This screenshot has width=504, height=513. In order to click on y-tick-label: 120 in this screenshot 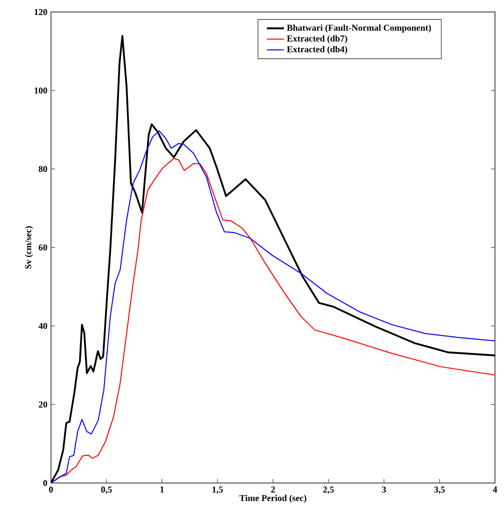, I will do `click(41, 12)`.